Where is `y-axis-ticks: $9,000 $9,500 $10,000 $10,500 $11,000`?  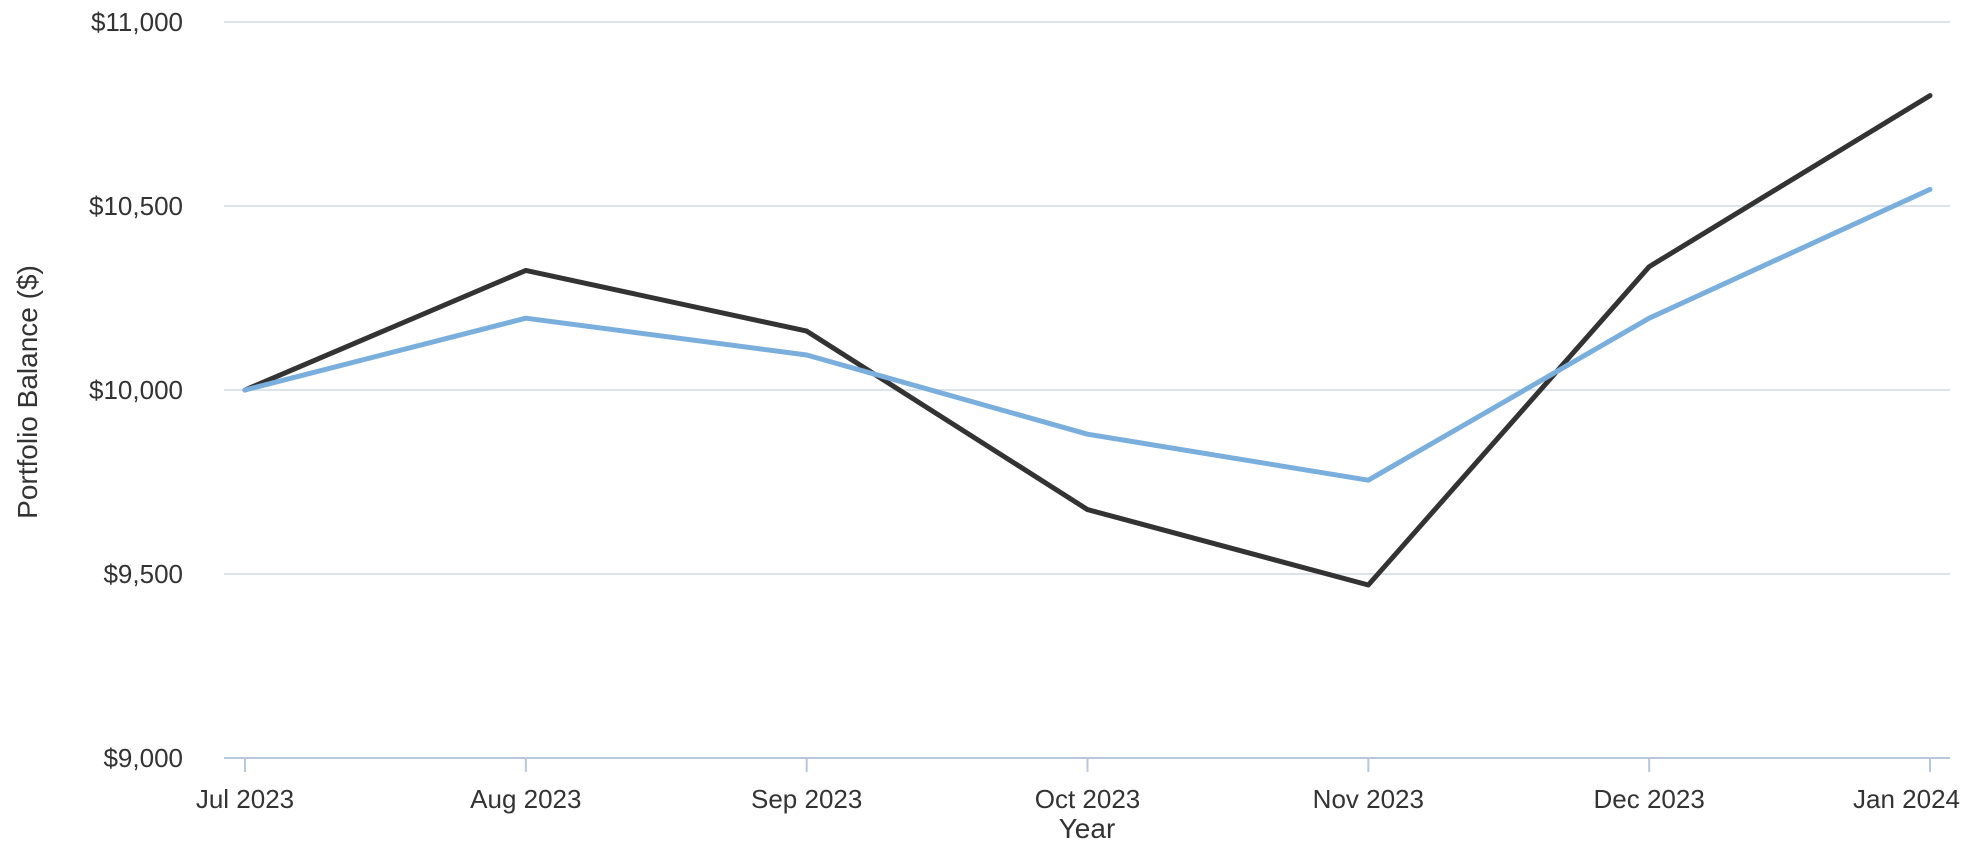
y-axis-ticks: $9,000 $9,500 $10,000 $10,500 $11,000 is located at coordinates (136, 390).